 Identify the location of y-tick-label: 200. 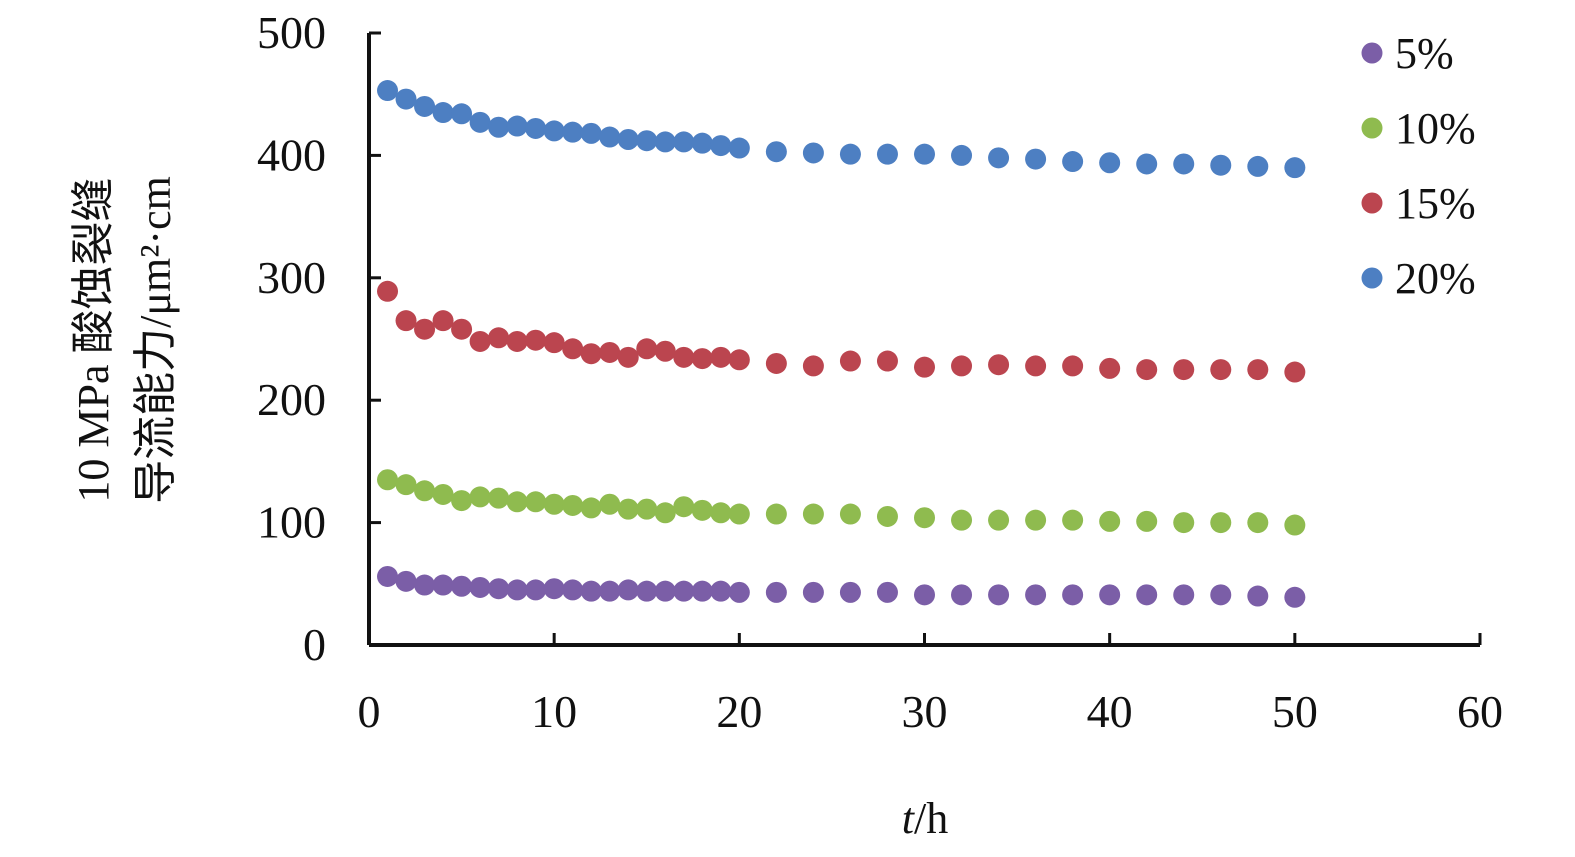
(291, 399).